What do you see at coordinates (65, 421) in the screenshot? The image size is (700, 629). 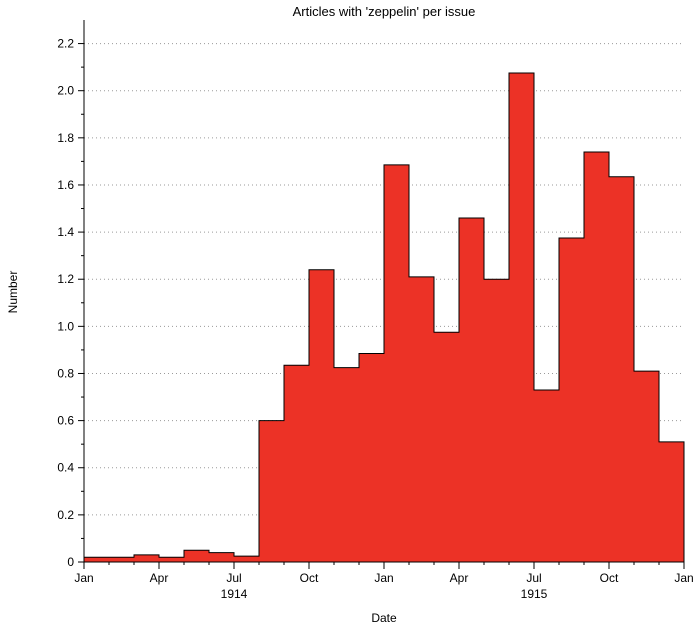 I see `y-tick-label: 0.6` at bounding box center [65, 421].